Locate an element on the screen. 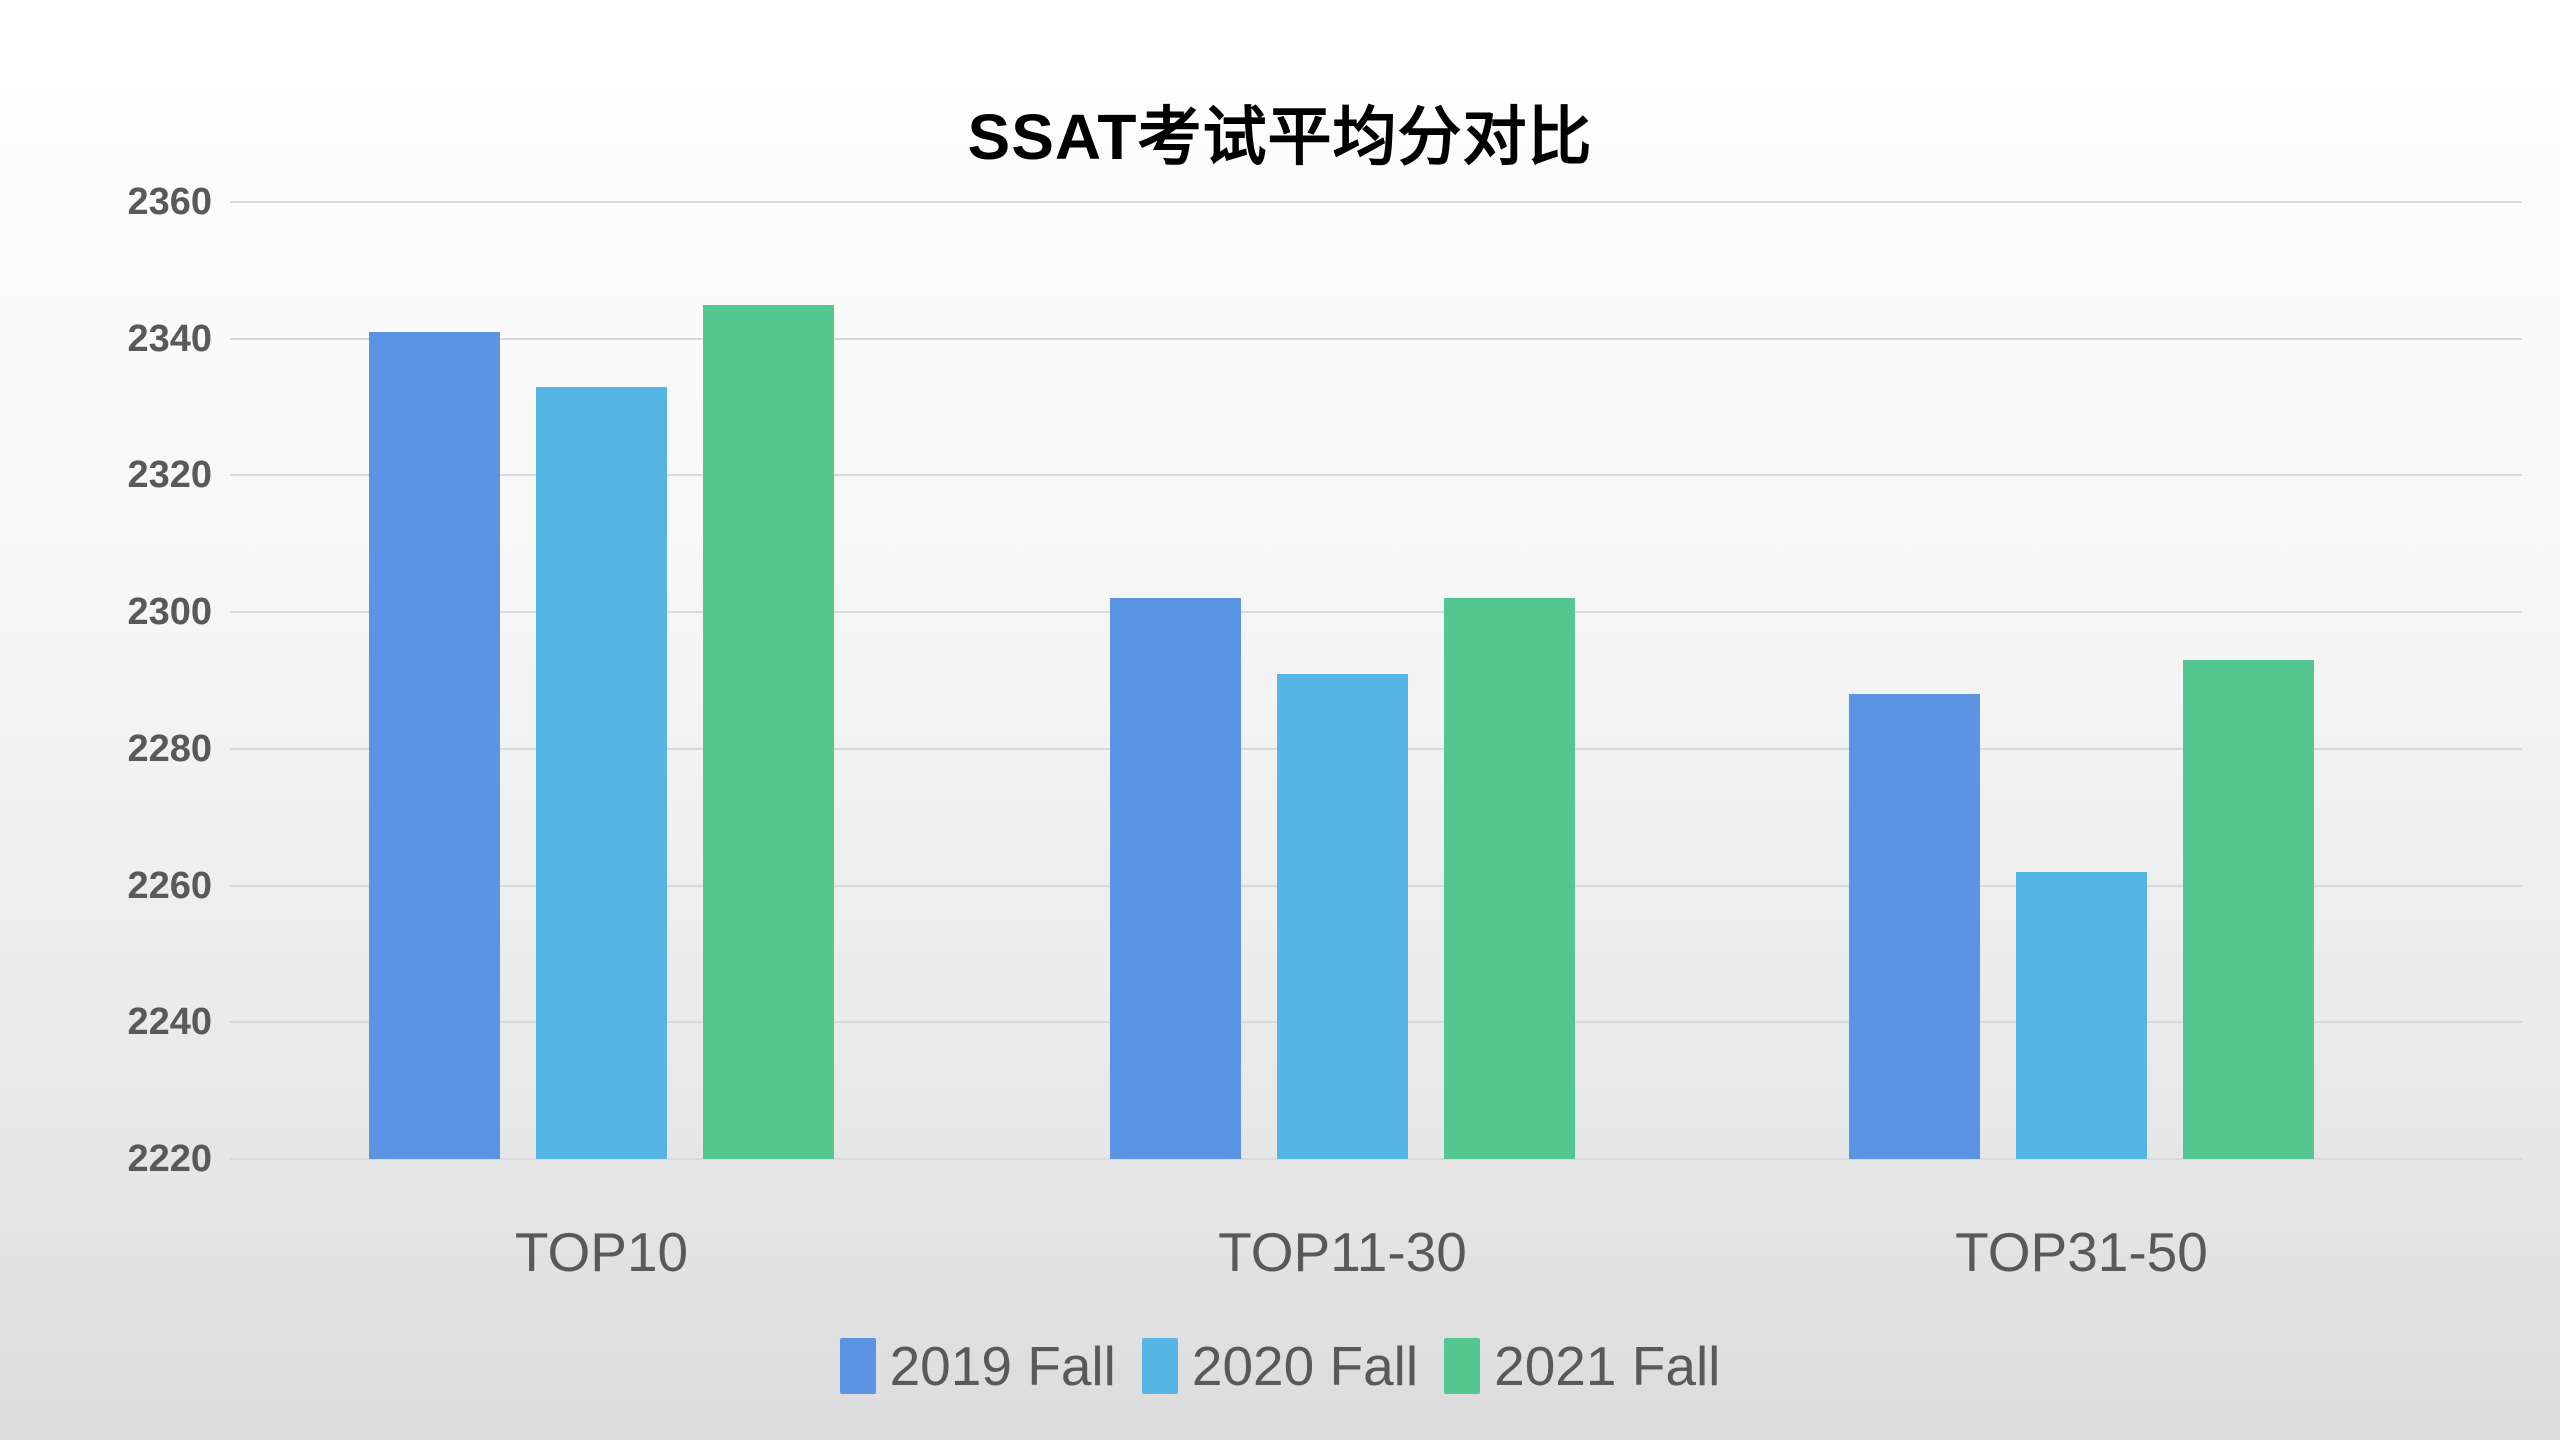 The width and height of the screenshot is (2560, 1440). category-label-top31-50: TOP31-50 is located at coordinates (2081, 1252).